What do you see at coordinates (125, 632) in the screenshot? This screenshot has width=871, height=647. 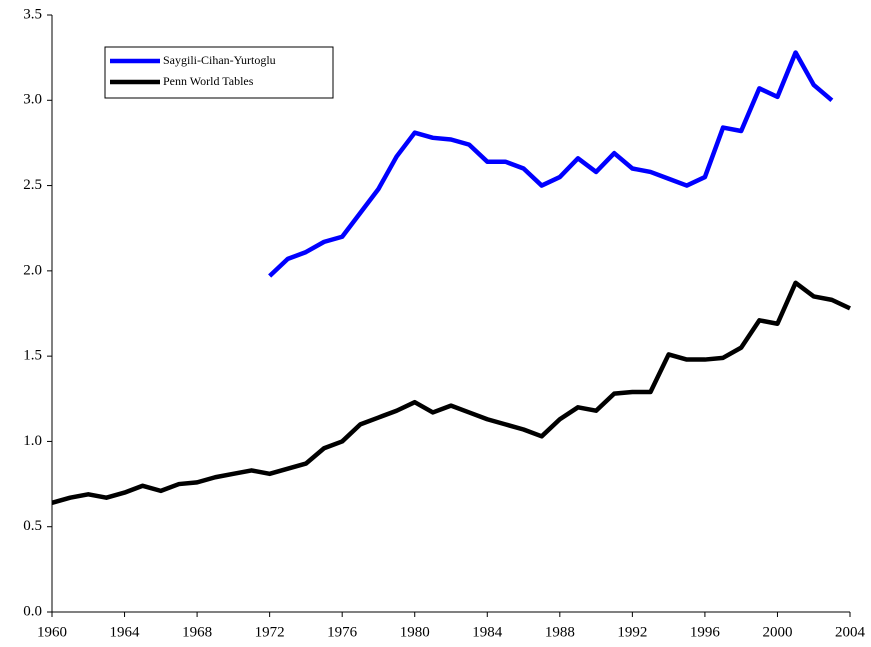 I see `x-tick-label: 1964` at bounding box center [125, 632].